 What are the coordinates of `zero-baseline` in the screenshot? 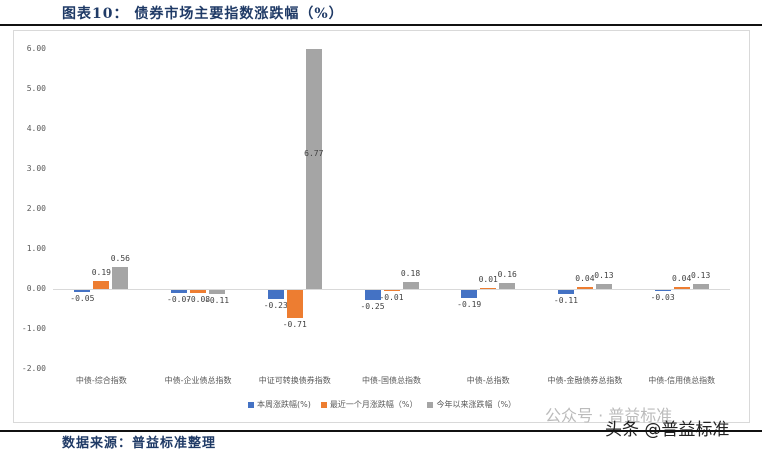 It's located at (391, 289).